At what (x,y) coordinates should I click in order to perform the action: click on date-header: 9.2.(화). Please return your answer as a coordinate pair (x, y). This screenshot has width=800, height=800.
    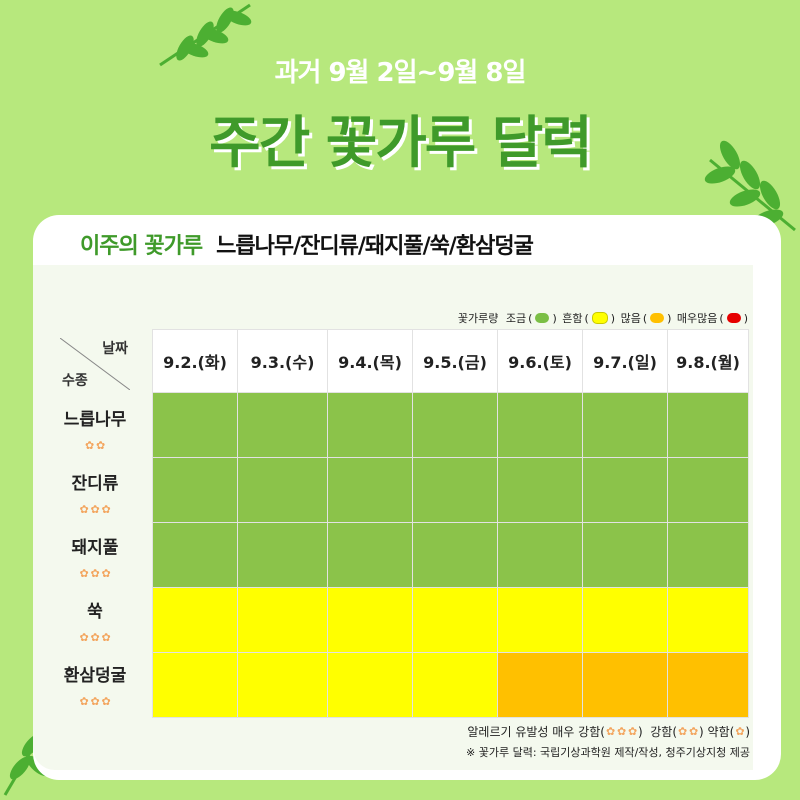
    Looking at the image, I should click on (195, 361).